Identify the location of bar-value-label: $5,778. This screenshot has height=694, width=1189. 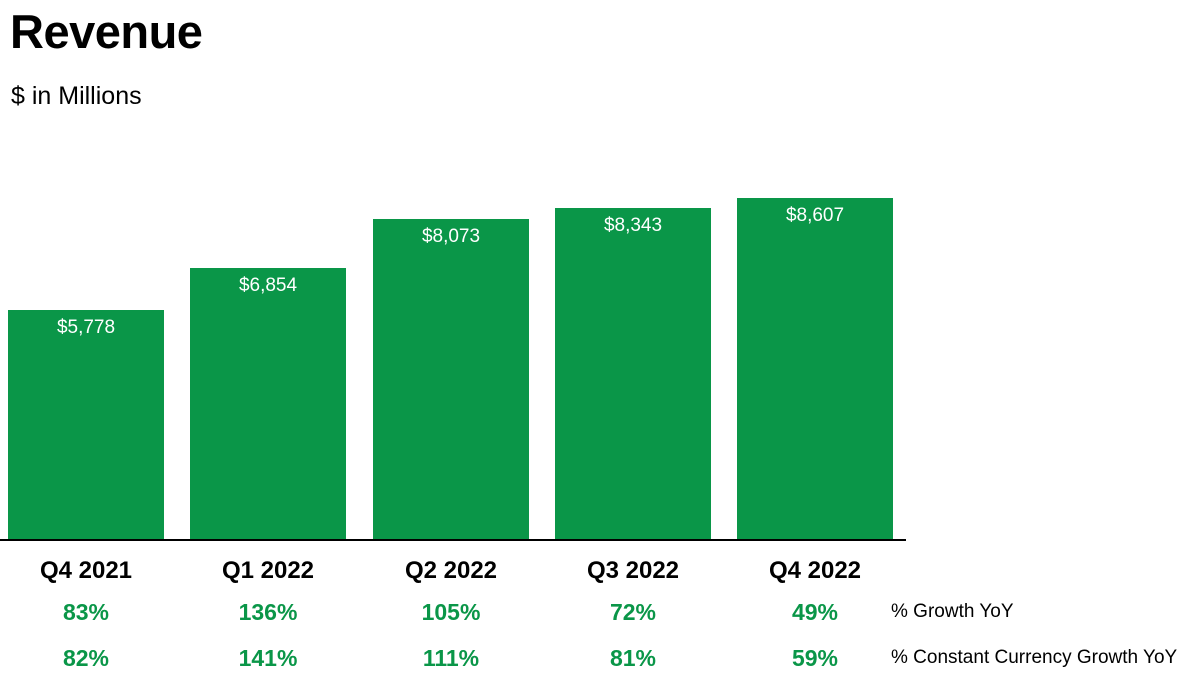
(86, 327).